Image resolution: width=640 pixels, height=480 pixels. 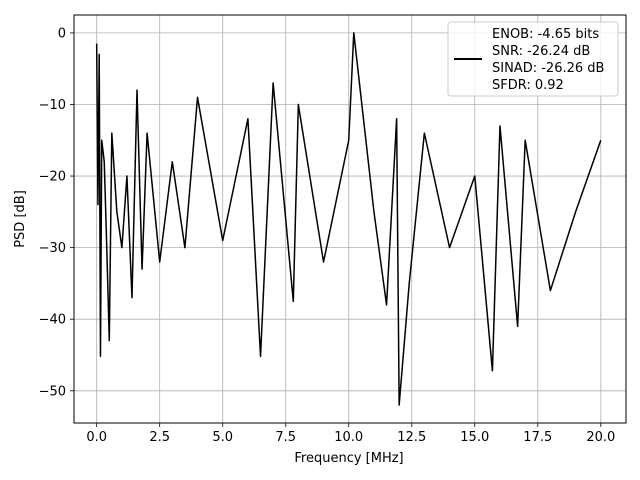 I want to click on y-tick-label: −20, so click(x=52, y=177).